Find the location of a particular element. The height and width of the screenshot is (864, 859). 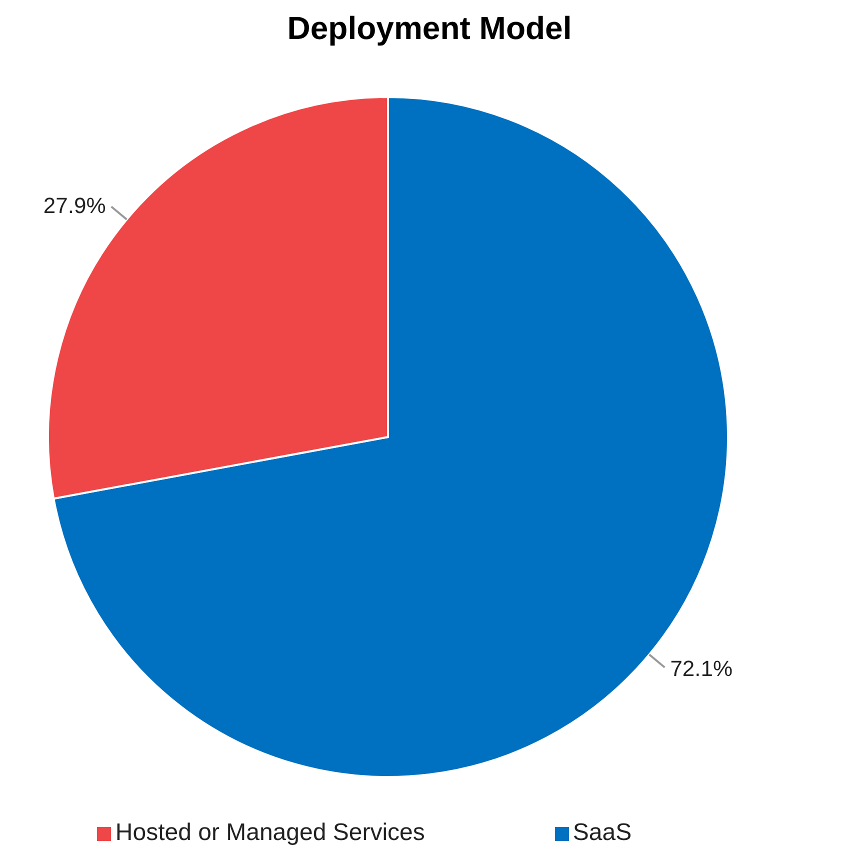

chart-title: Deployment Model is located at coordinates (429, 28).